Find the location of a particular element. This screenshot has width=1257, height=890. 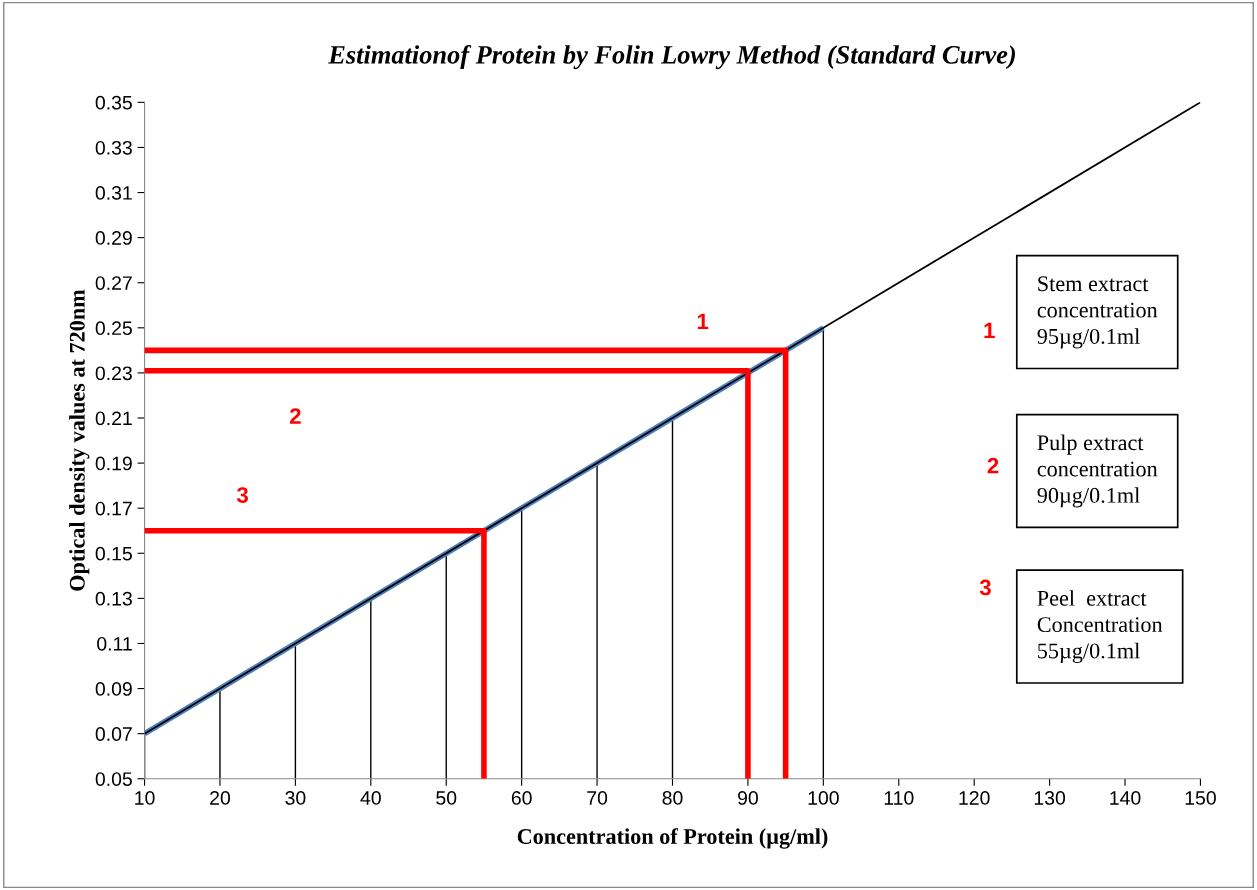

y-tick-label: 0.31 is located at coordinates (113, 193).